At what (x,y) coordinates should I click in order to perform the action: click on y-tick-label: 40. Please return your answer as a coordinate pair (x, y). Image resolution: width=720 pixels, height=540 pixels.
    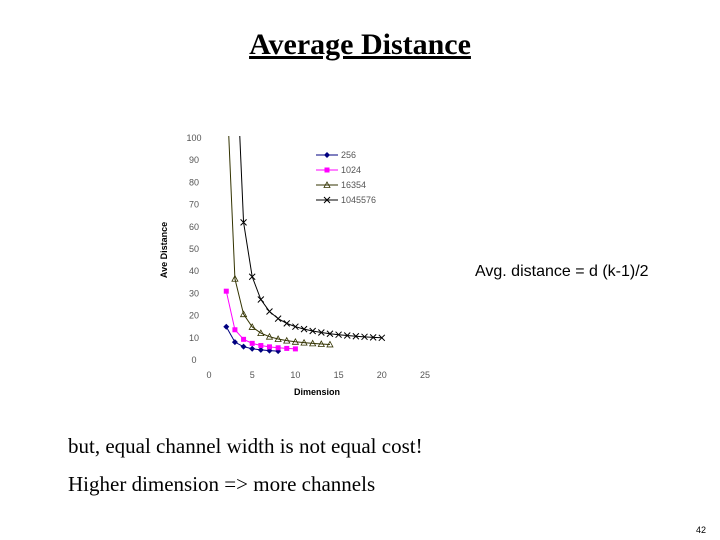
    Looking at the image, I should click on (194, 271).